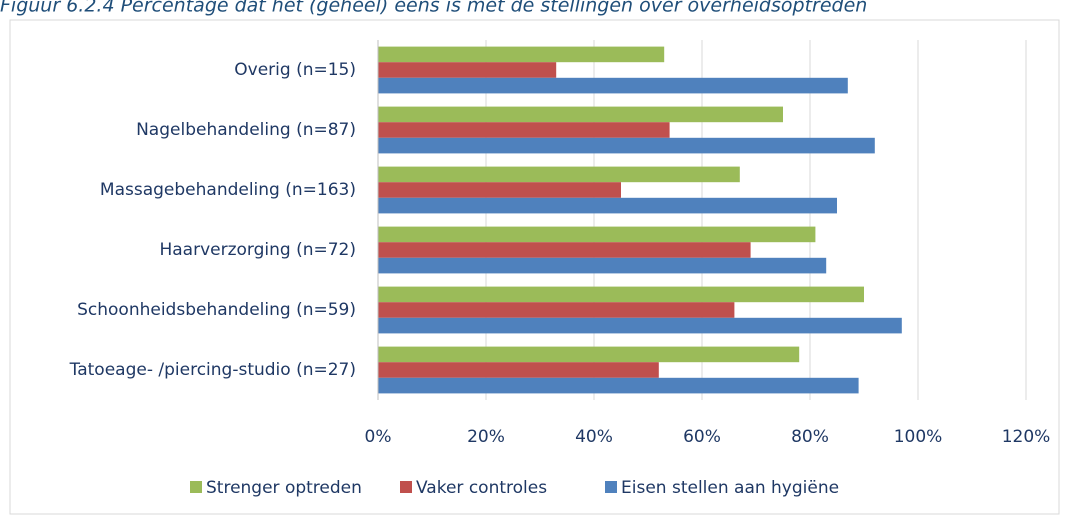  Describe the element at coordinates (228, 190) in the screenshot. I see `y-tick-label: Massagebehandeling (n=163)` at that location.